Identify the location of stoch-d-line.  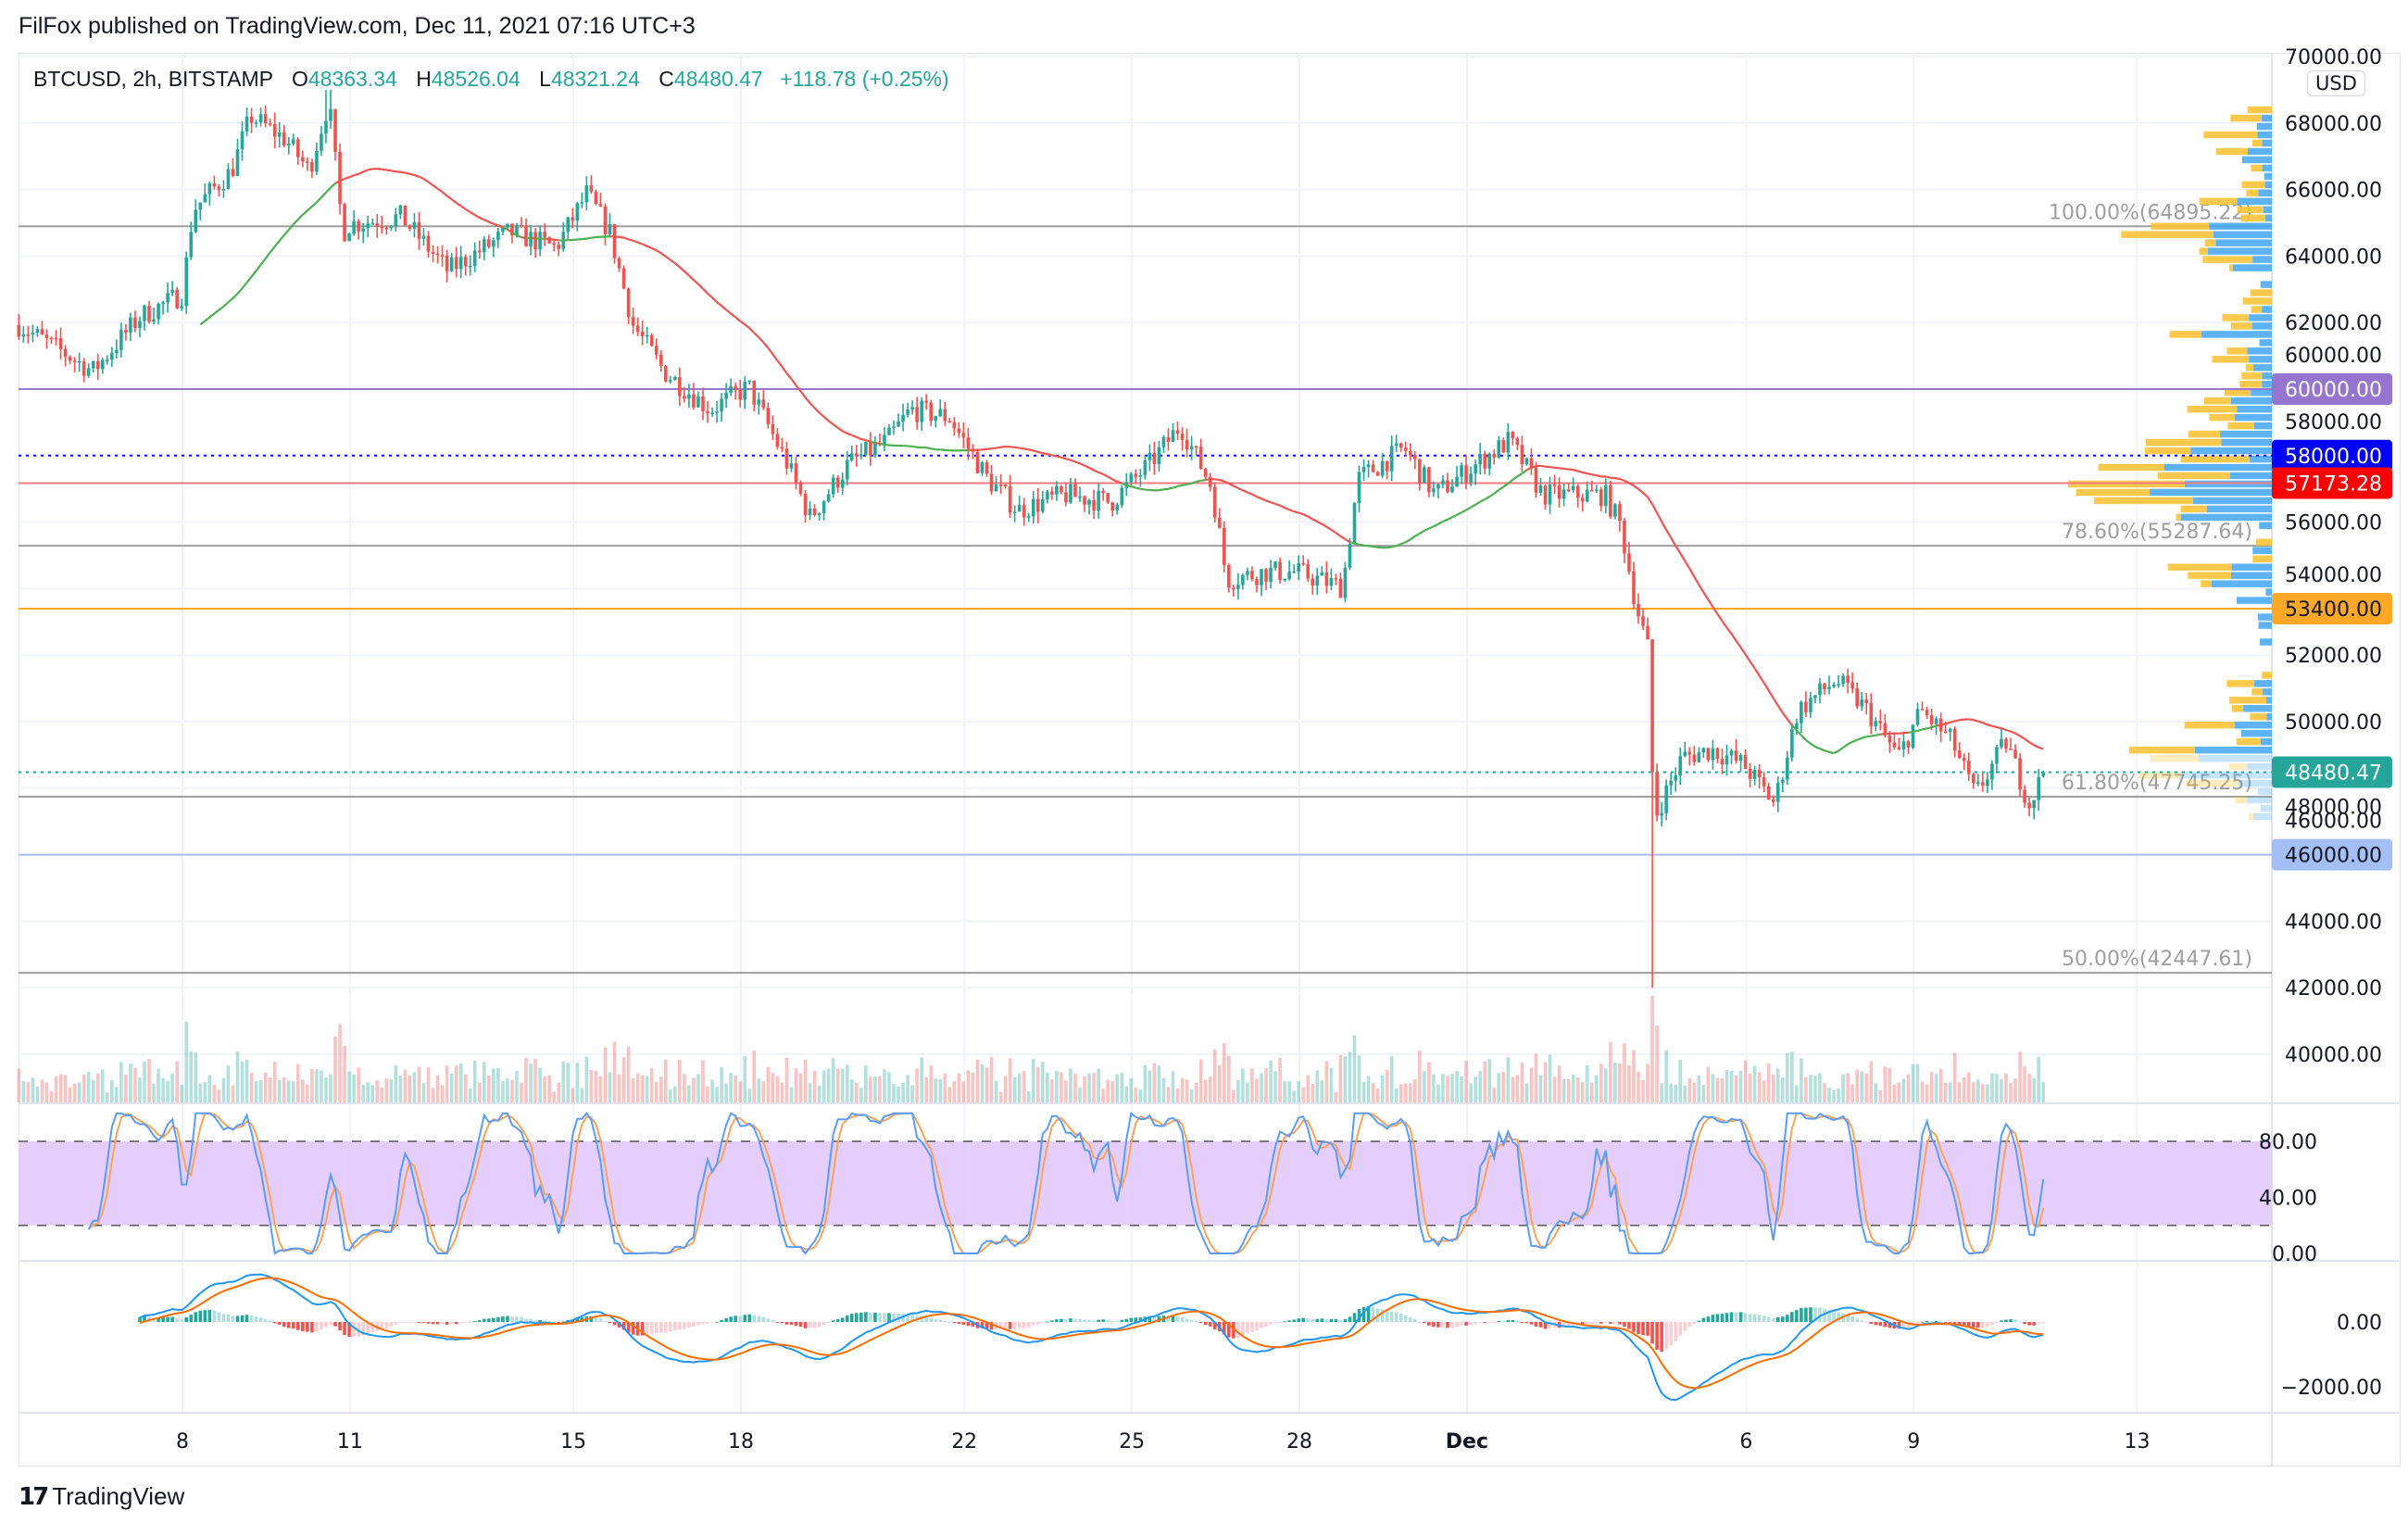
(1066, 1183).